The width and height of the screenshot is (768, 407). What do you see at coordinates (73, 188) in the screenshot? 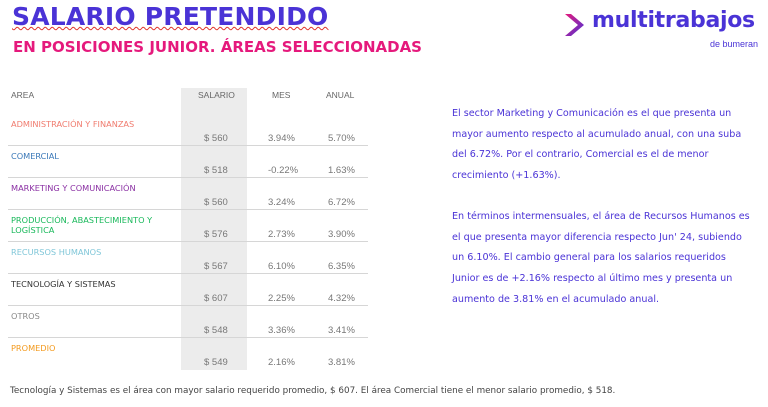
I see `row-area-label: MARKETING Y COMUNICACIÓN` at bounding box center [73, 188].